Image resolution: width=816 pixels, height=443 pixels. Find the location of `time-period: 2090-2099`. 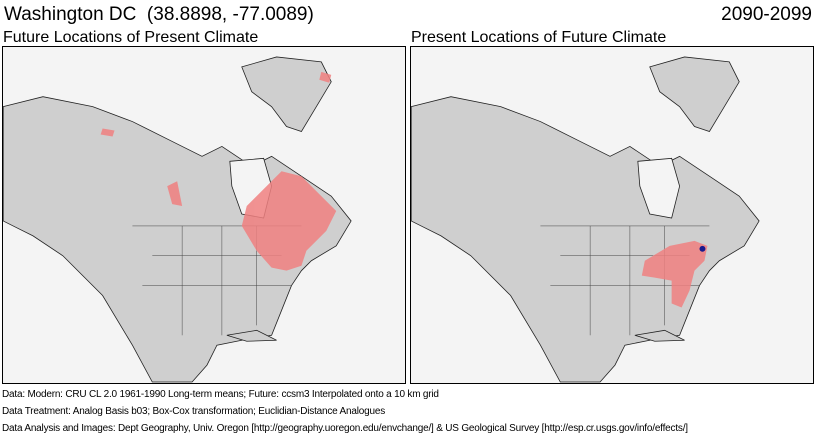

time-period: 2090-2099 is located at coordinates (766, 14).